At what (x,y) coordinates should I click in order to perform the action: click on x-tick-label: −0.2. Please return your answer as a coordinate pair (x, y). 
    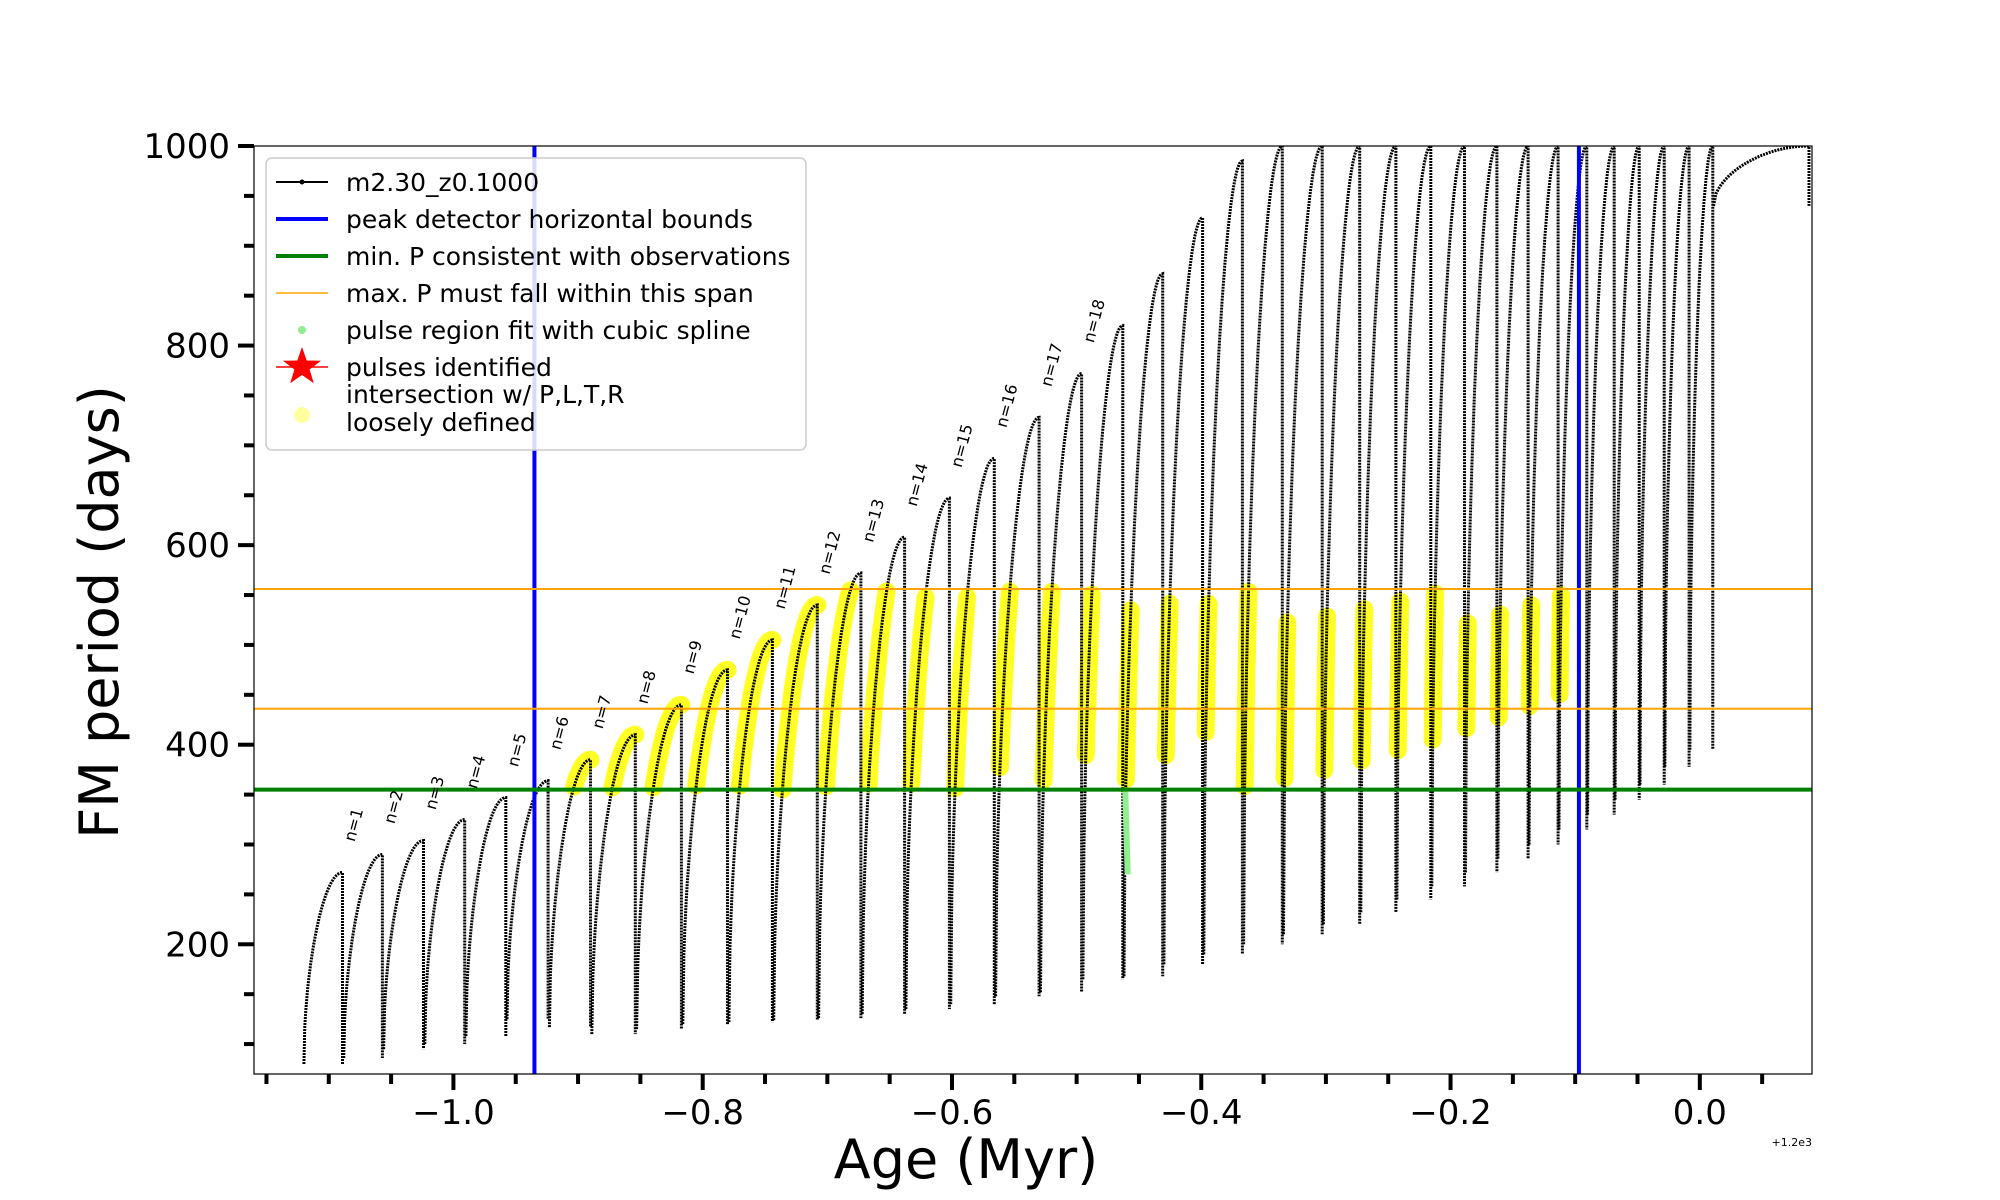
    Looking at the image, I should click on (1450, 1113).